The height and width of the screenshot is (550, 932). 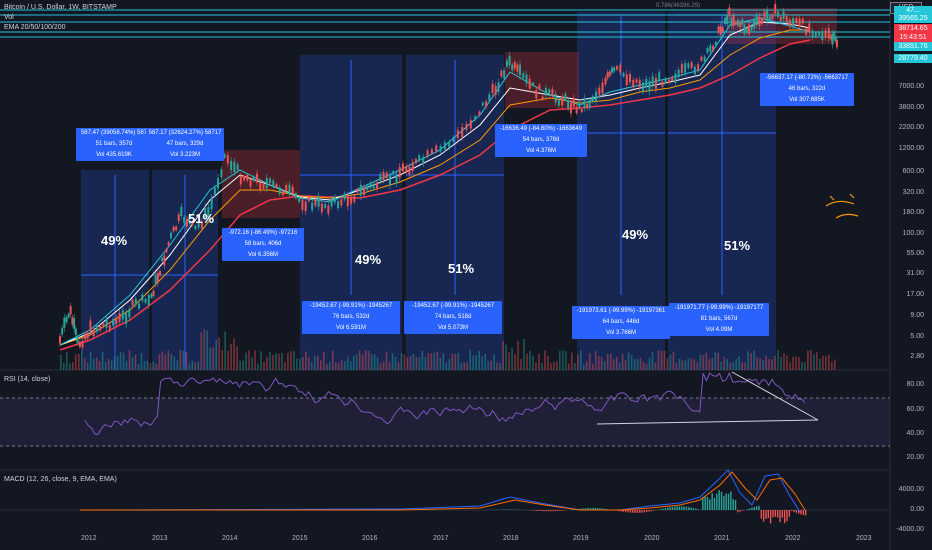 I want to click on rsi-title: RSI (14, close), so click(x=27, y=379).